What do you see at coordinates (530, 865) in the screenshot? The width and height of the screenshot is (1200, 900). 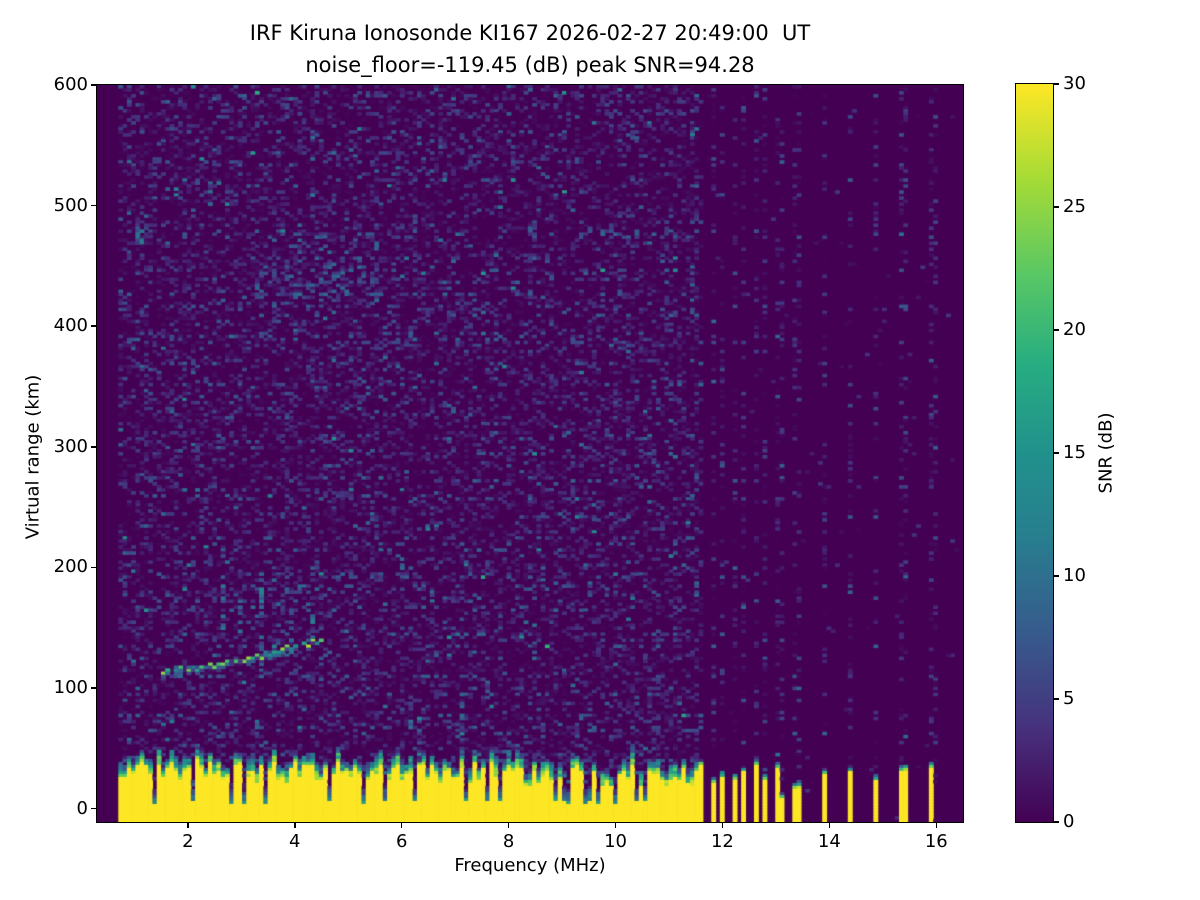 I see `x-axis-label: Frequency (MHz)` at bounding box center [530, 865].